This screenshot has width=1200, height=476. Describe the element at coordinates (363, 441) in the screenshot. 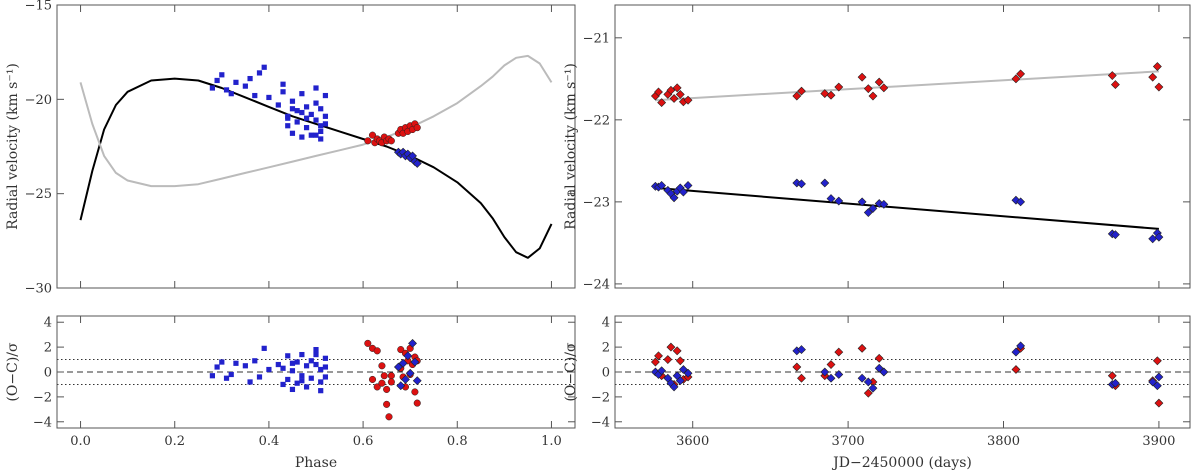

I see `residuals-phase-x-tick-label: 0.6` at that location.